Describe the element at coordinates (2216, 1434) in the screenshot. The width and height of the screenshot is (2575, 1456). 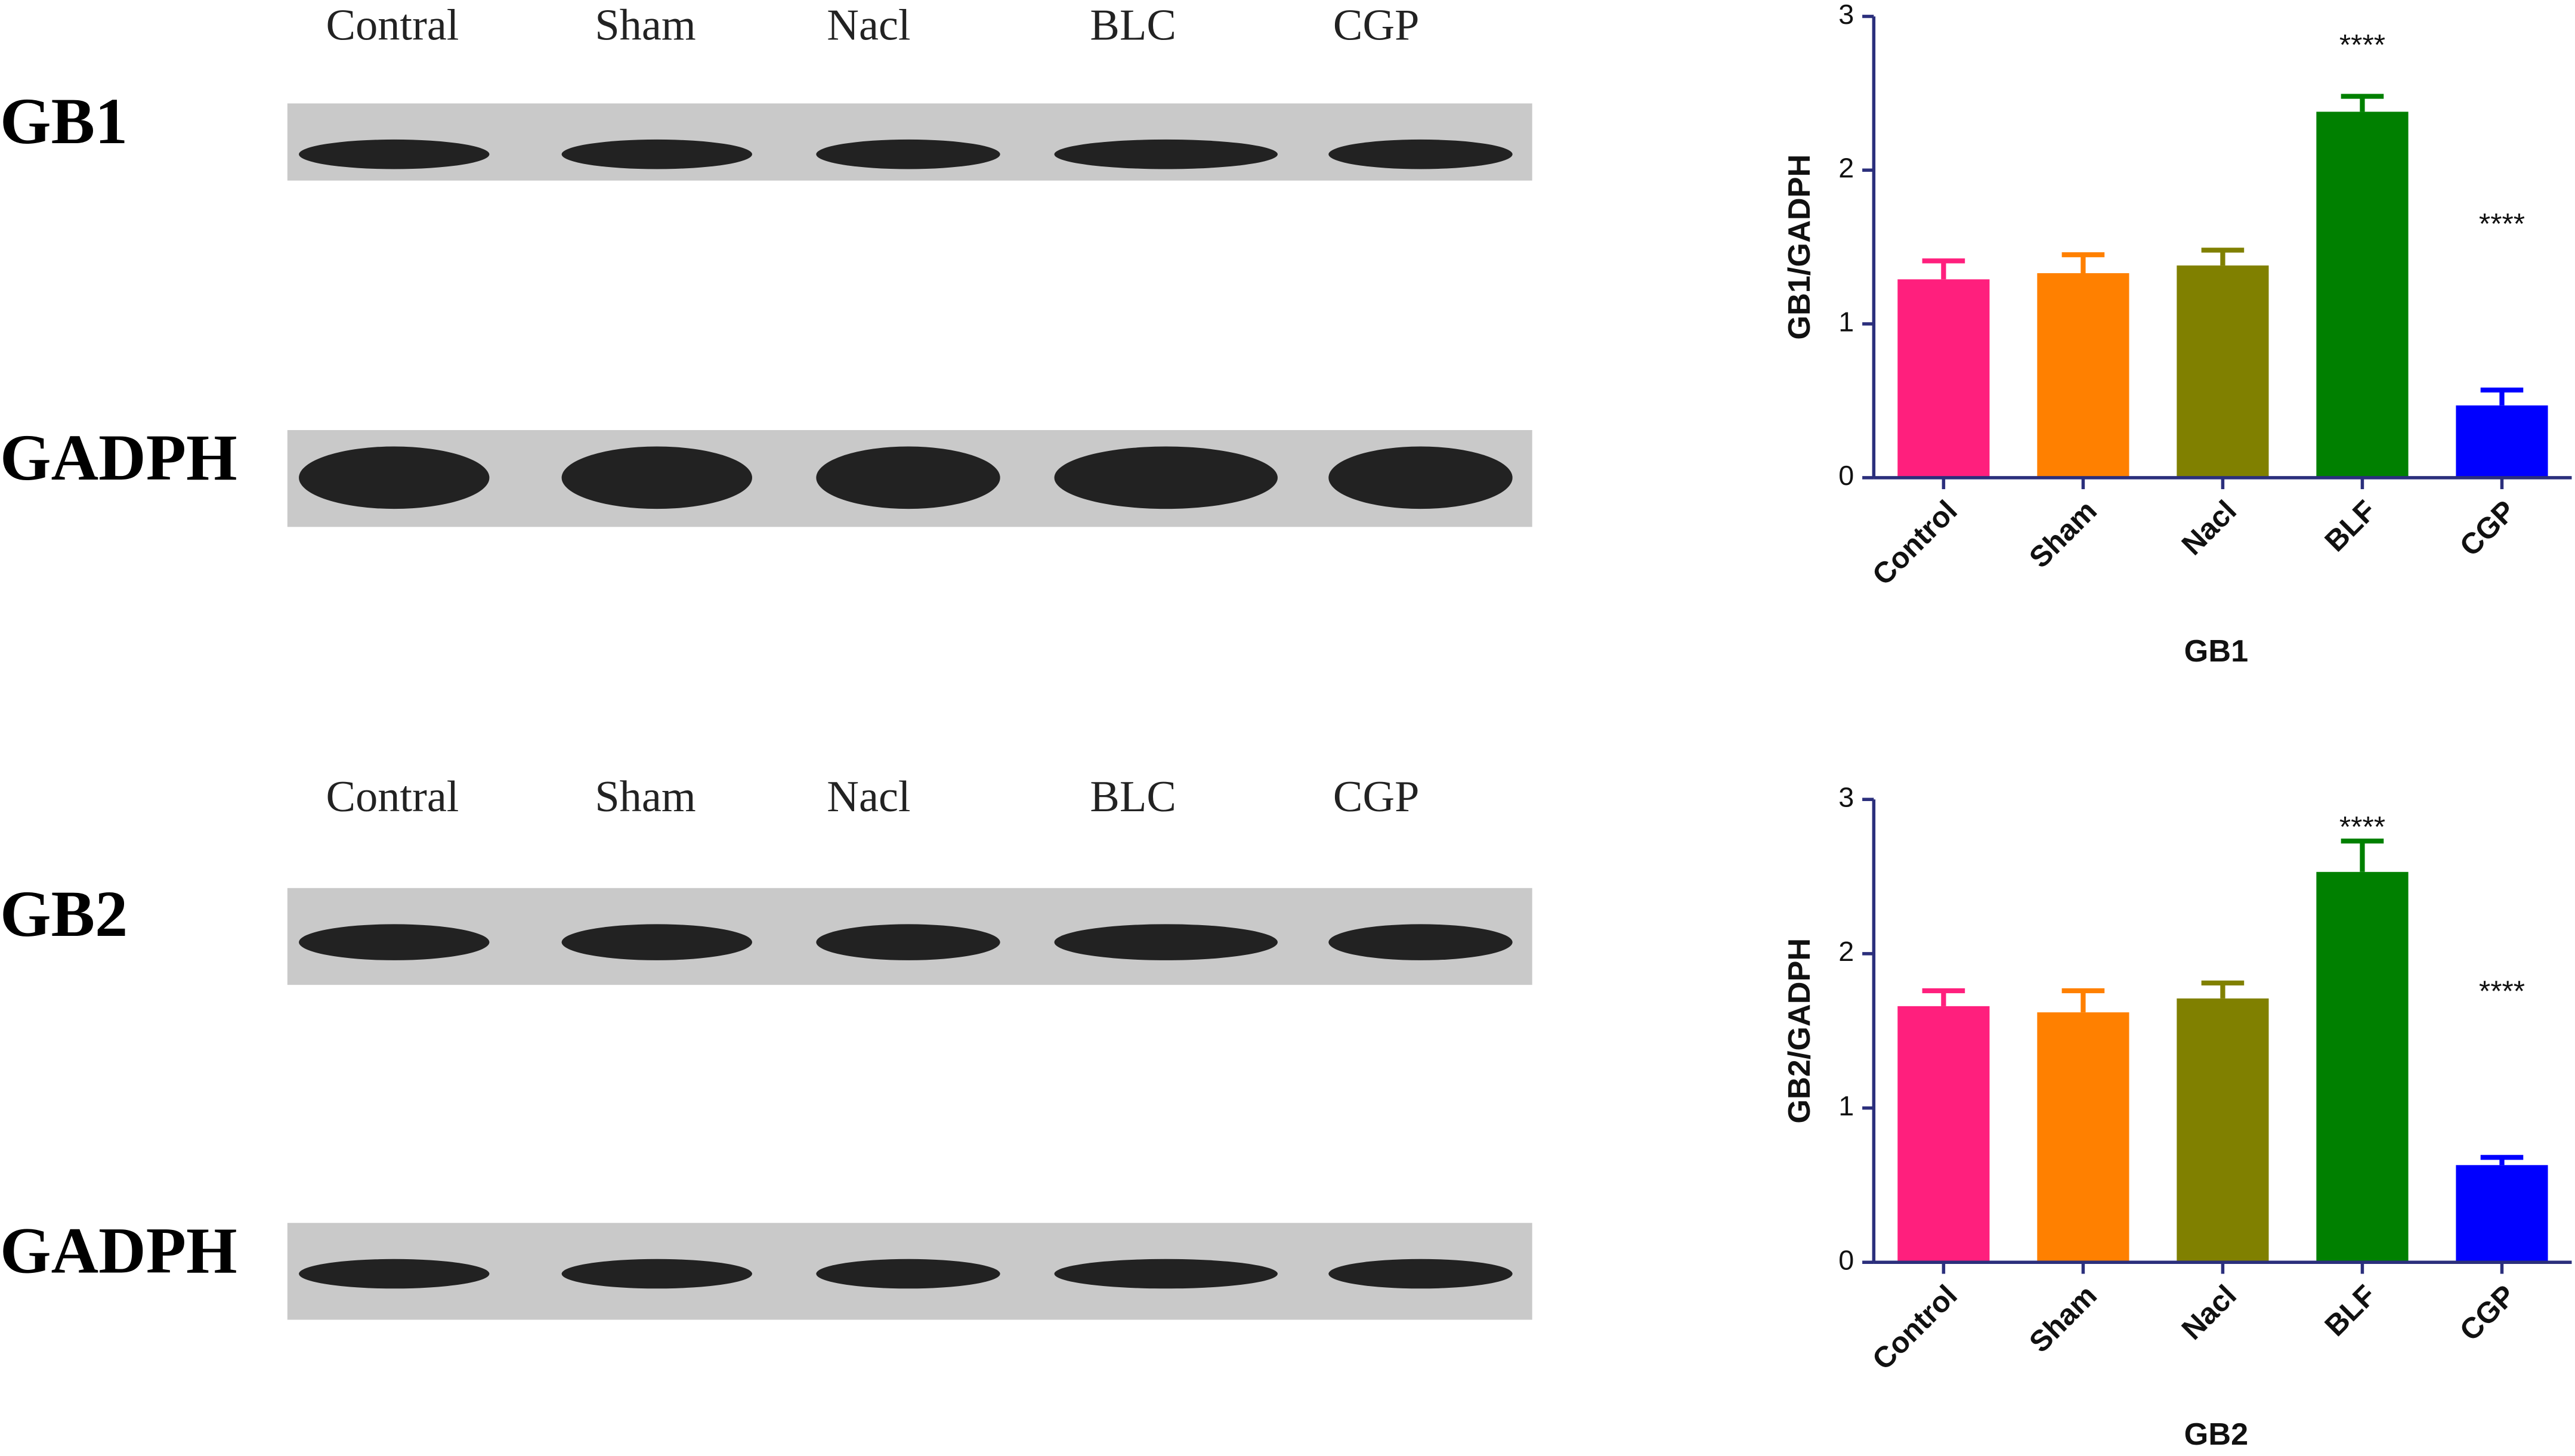
I see `x-axis-title: GB2` at that location.